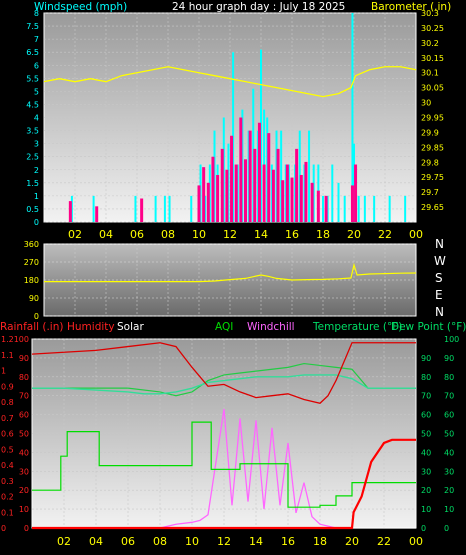 This screenshot has height=555, width=466. I want to click on x-tick-label-bottom: 06, so click(128, 541).